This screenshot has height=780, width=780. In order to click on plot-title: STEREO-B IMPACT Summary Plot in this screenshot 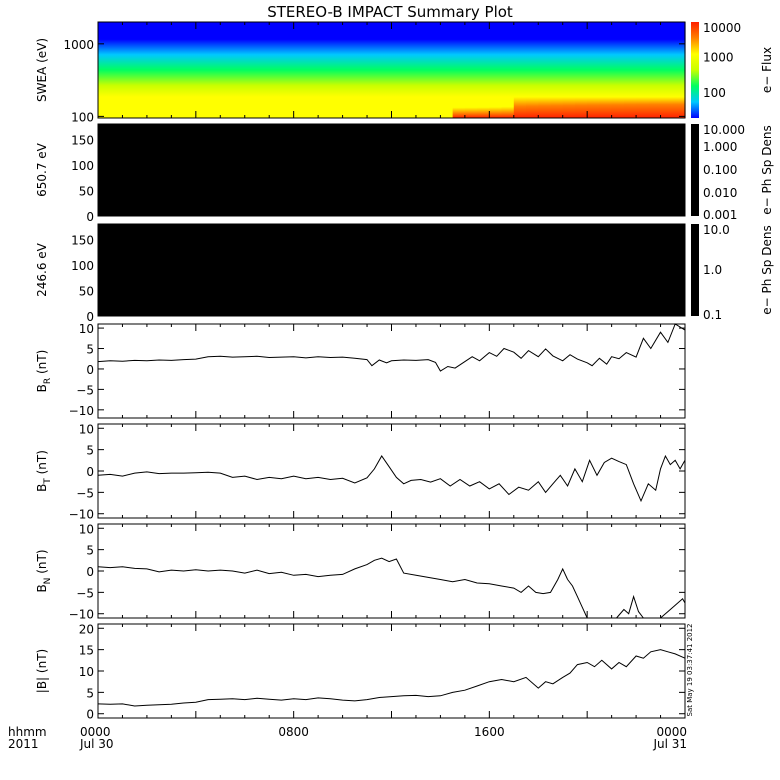, I will do `click(390, 12)`.